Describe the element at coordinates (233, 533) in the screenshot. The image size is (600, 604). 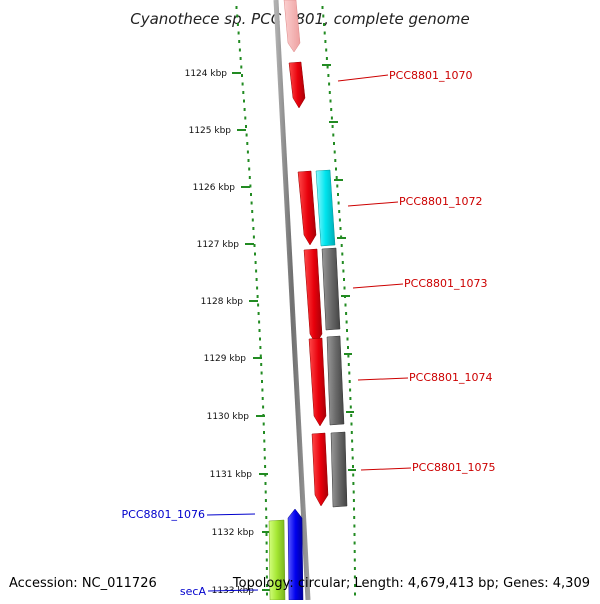
I see `tick-label: 1132 kbp` at that location.